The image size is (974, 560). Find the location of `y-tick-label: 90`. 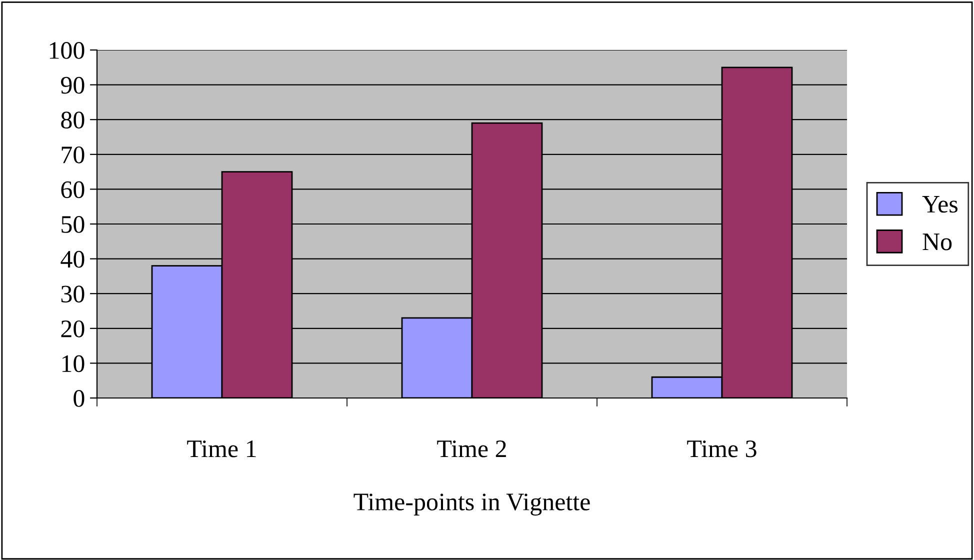

y-tick-label: 90 is located at coordinates (72, 85).